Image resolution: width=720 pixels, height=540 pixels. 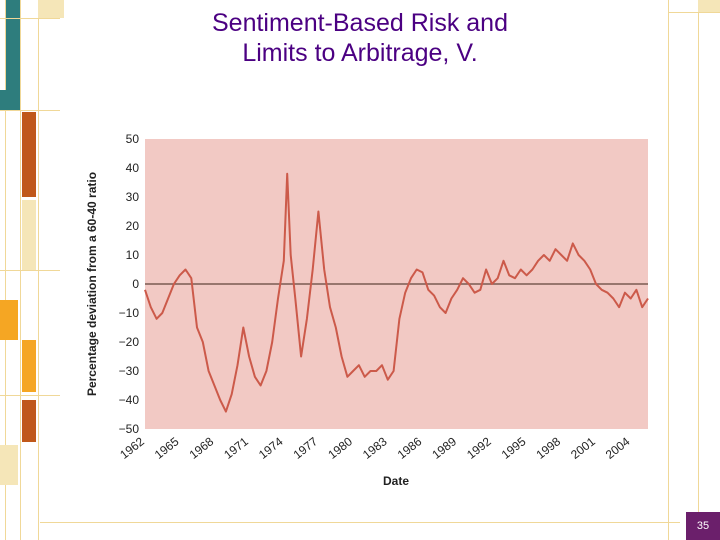 What do you see at coordinates (340, 448) in the screenshot?
I see `x-tick-label: 1980` at bounding box center [340, 448].